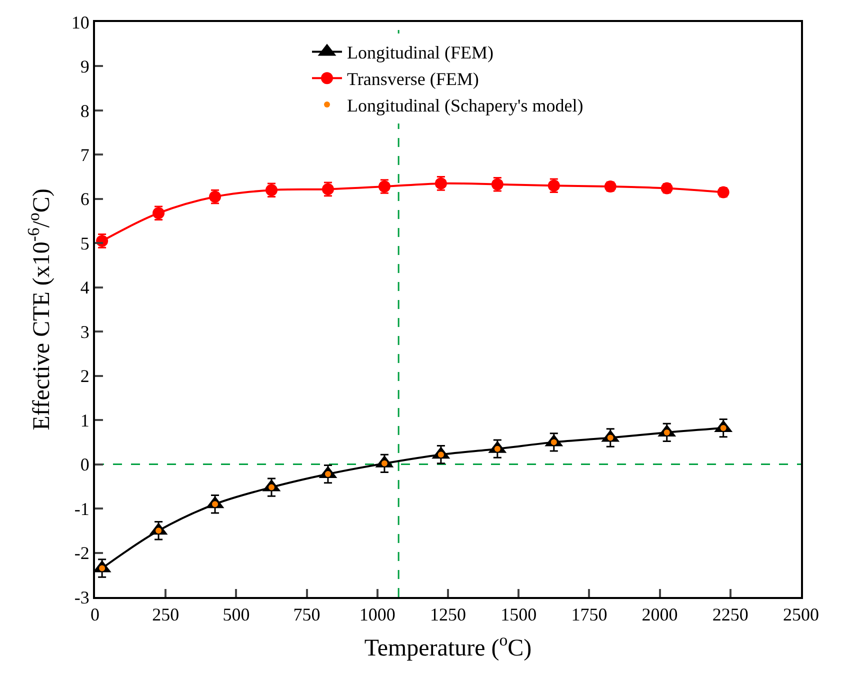  Describe the element at coordinates (85, 154) in the screenshot. I see `y-tick-label: 7` at that location.